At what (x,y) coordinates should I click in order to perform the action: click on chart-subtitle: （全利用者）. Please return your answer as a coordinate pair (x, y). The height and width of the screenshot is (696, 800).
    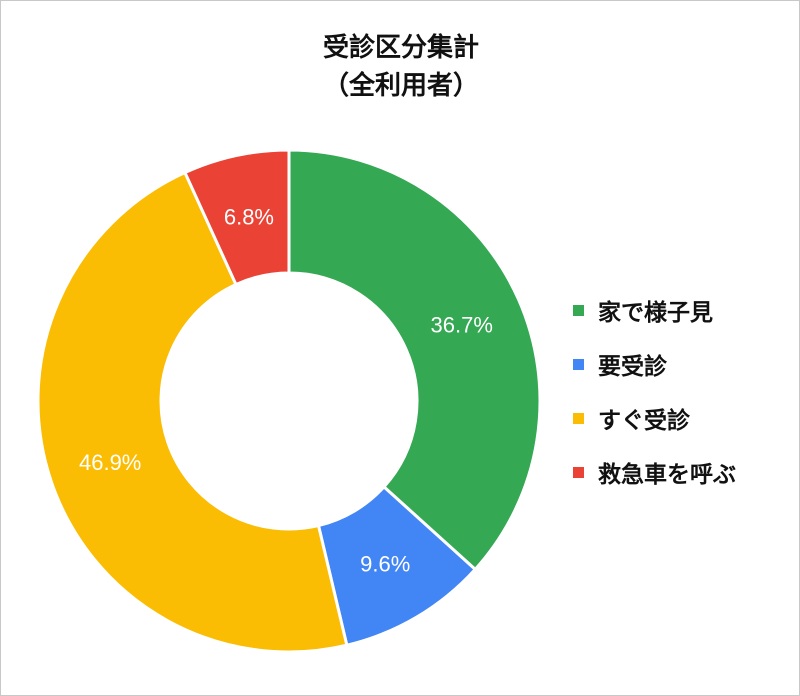
    Looking at the image, I should click on (400, 86).